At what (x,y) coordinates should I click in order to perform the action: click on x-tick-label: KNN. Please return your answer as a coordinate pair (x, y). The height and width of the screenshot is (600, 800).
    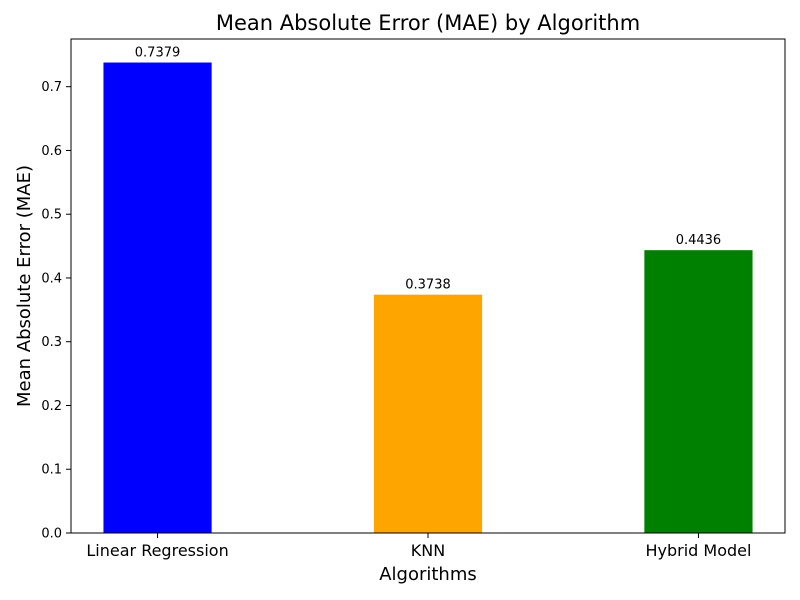
    Looking at the image, I should click on (428, 550).